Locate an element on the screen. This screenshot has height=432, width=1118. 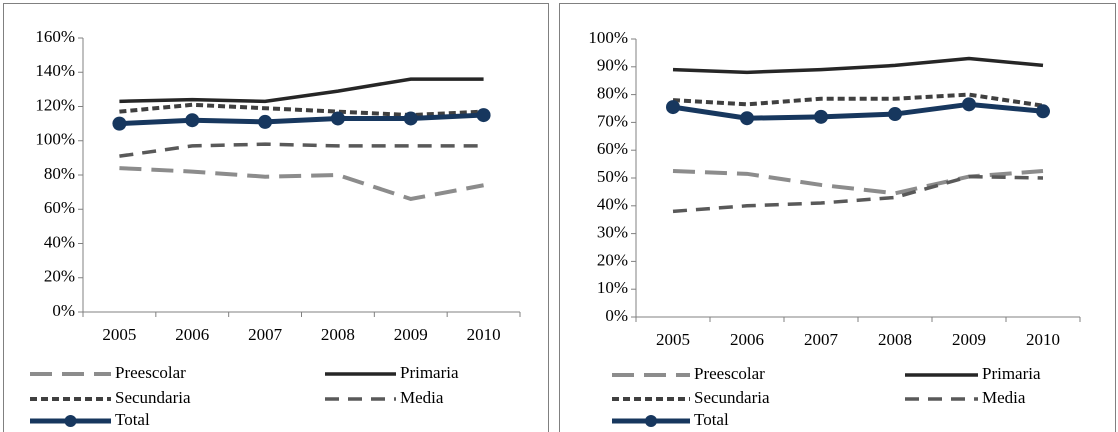
y-tick-label: 90% is located at coordinates (612, 65).